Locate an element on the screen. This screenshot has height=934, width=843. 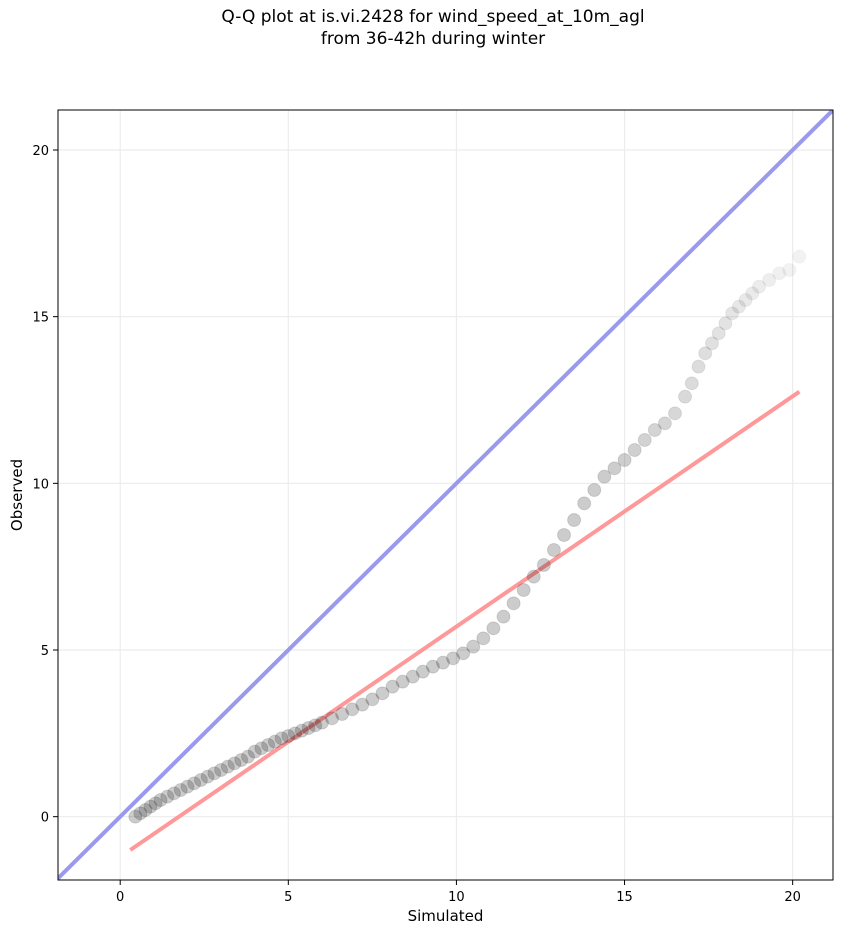
chart-subtitle: from 36-42h during winter is located at coordinates (433, 39).